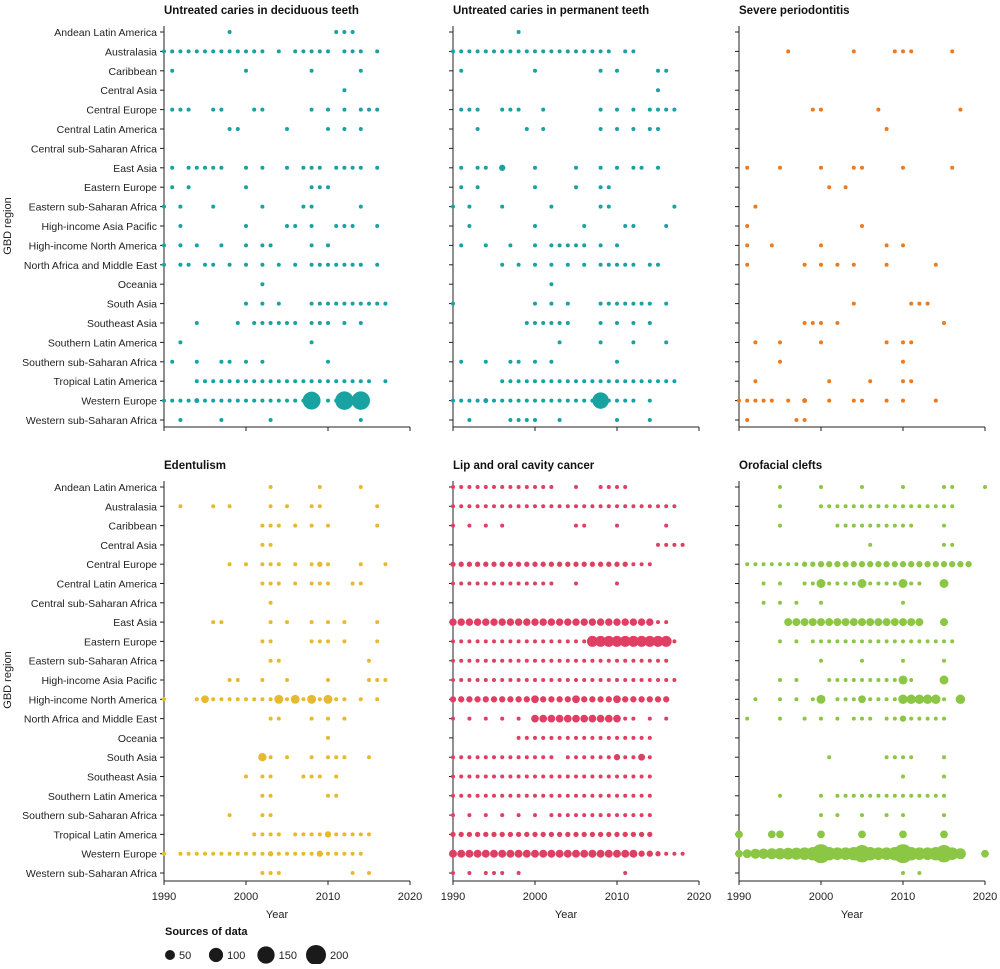 This screenshot has width=1000, height=969. I want to click on region-label: Central Asia, so click(128, 91).